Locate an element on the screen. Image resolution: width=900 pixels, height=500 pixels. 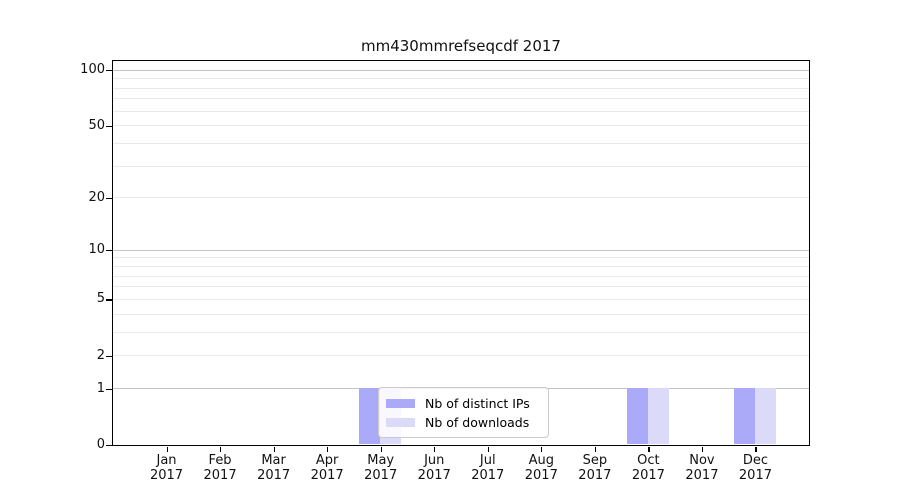
x-tick-label: Dec 2017 is located at coordinates (755, 468).